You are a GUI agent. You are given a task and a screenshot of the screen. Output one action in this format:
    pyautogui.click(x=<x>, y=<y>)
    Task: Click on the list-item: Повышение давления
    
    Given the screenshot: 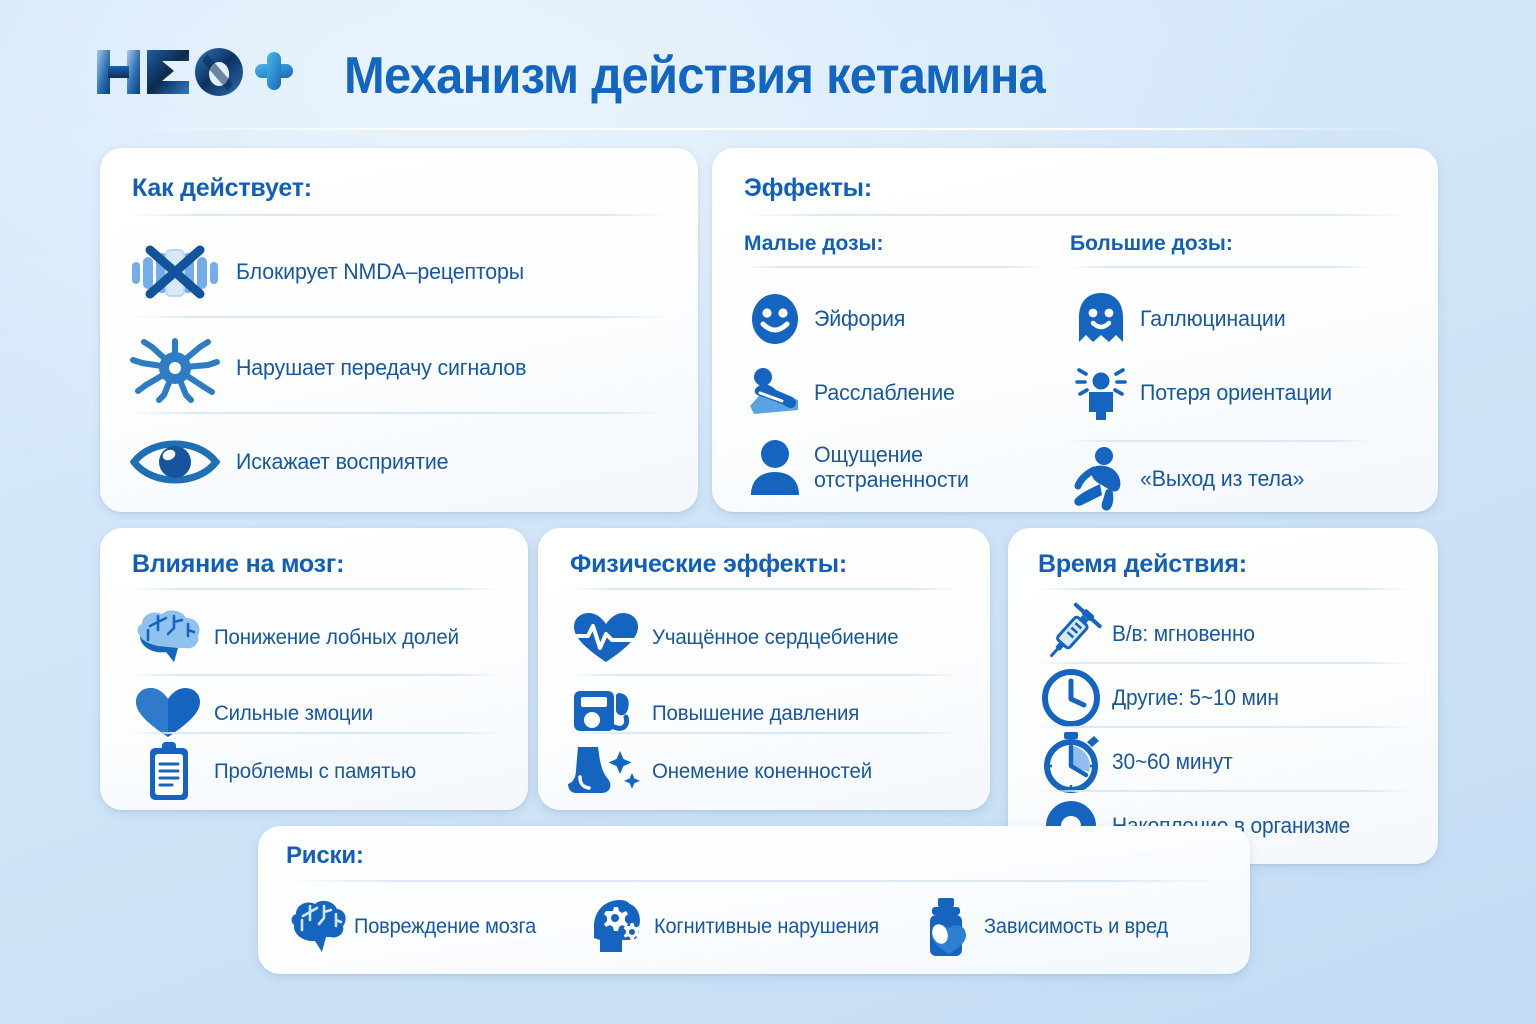 What is the action you would take?
    pyautogui.click(x=764, y=713)
    